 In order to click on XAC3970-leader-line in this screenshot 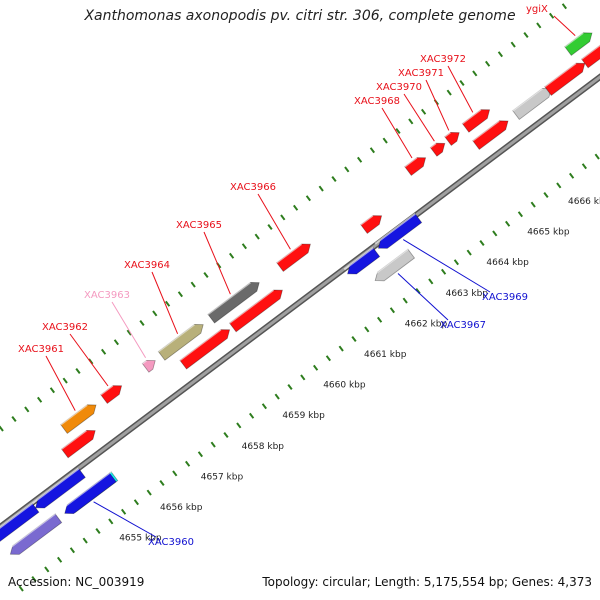, I will do `click(419, 117)`.